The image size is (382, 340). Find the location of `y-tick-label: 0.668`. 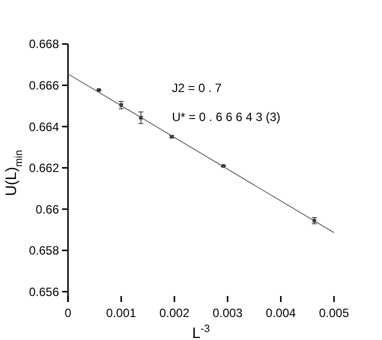

y-tick-label: 0.668 is located at coordinates (44, 44).